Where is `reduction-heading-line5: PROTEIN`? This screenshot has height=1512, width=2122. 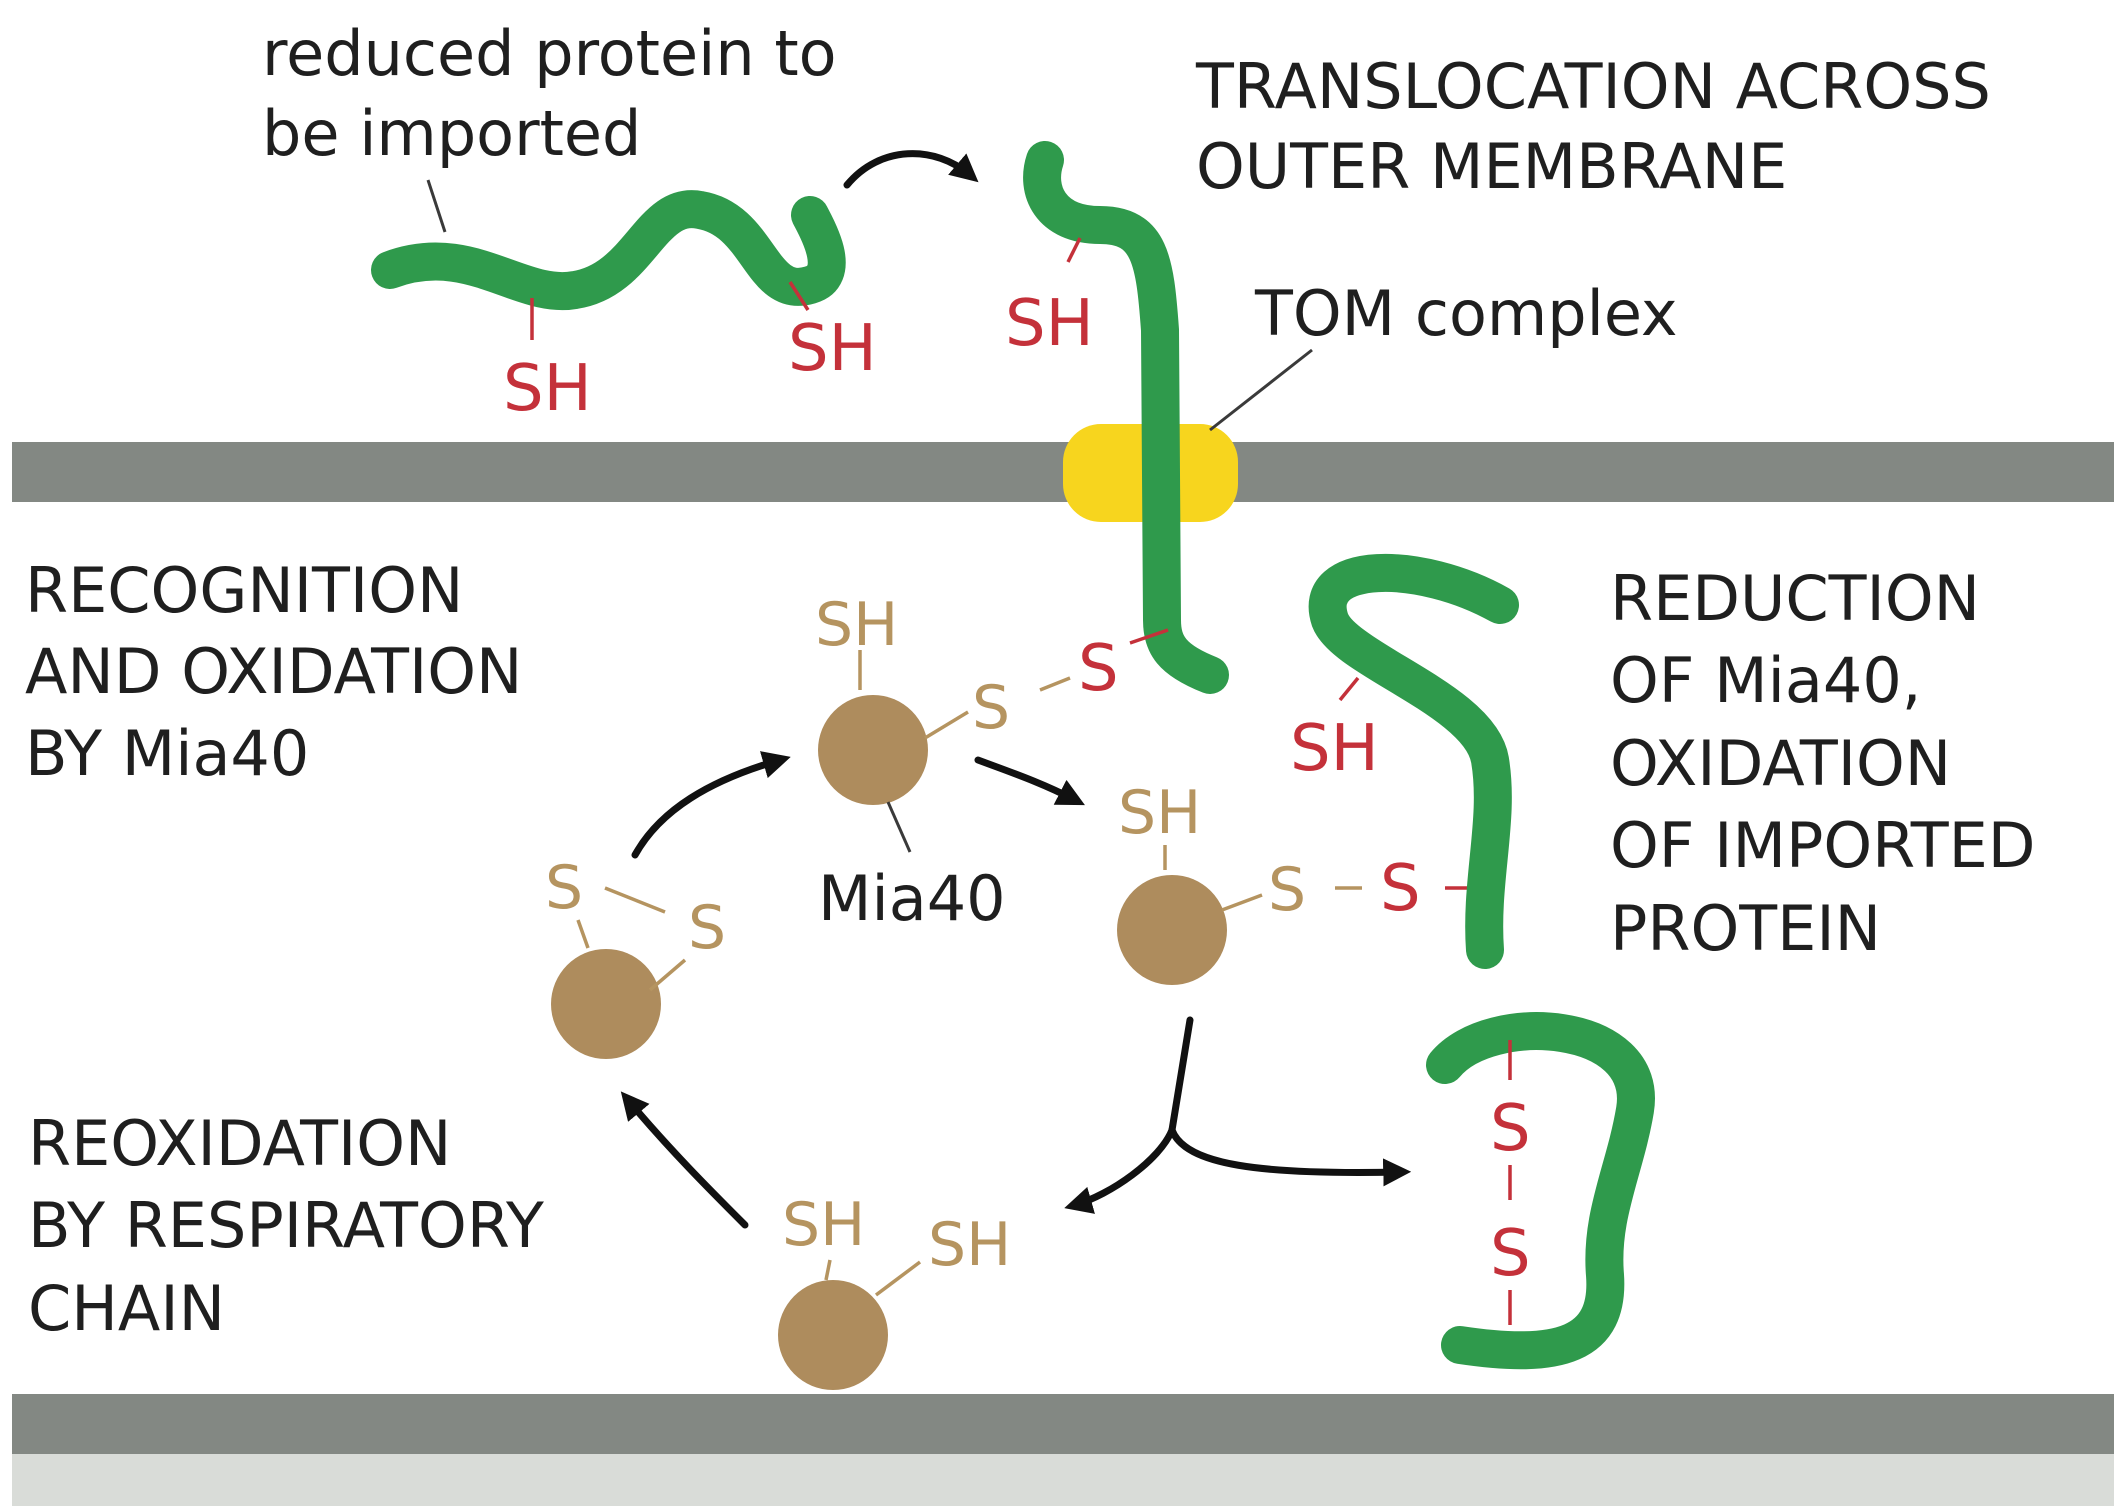
reduction-heading-line5: PROTEIN is located at coordinates (1745, 928).